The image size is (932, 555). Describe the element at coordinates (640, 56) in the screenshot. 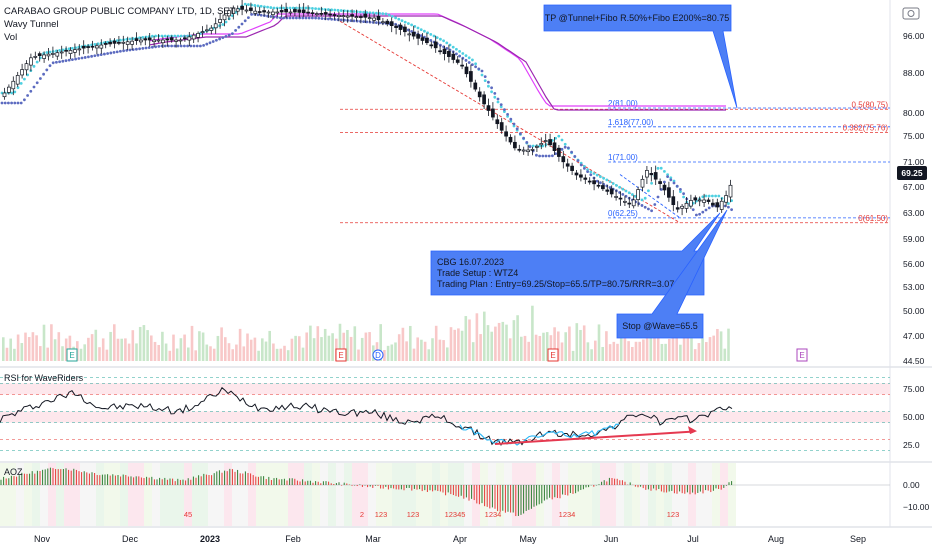

I see `tp-callout` at that location.